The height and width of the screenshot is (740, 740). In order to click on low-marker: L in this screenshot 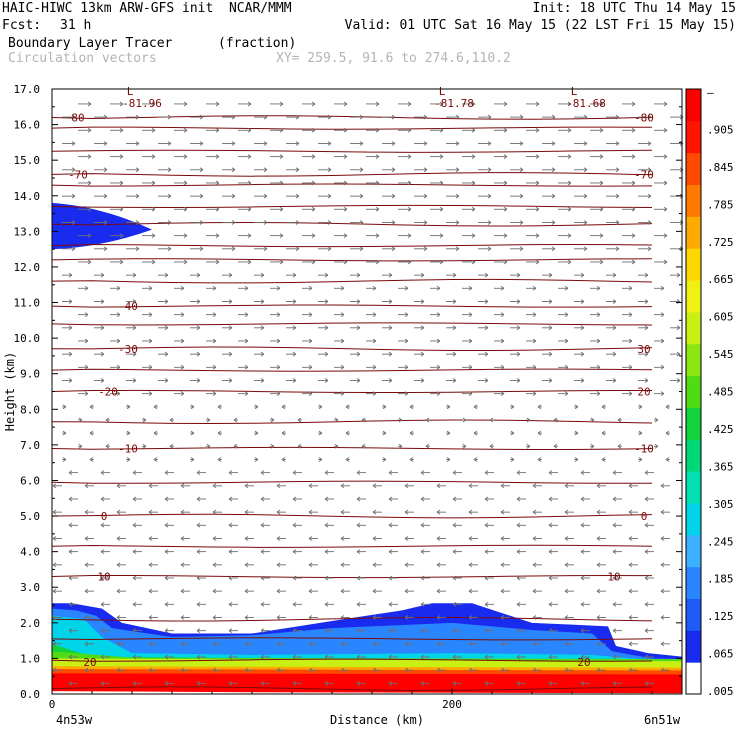, I will do `click(574, 91)`.